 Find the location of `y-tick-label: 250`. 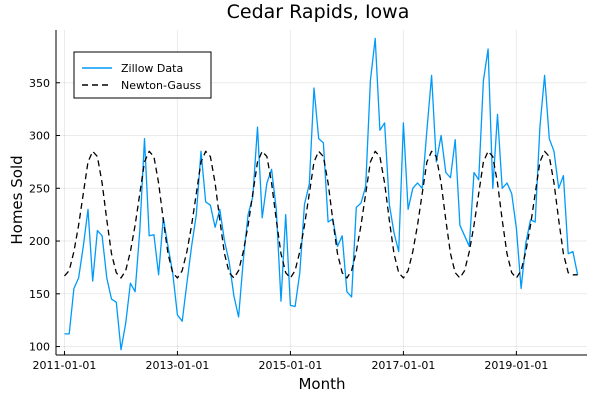

y-tick-label: 250 is located at coordinates (39, 188).